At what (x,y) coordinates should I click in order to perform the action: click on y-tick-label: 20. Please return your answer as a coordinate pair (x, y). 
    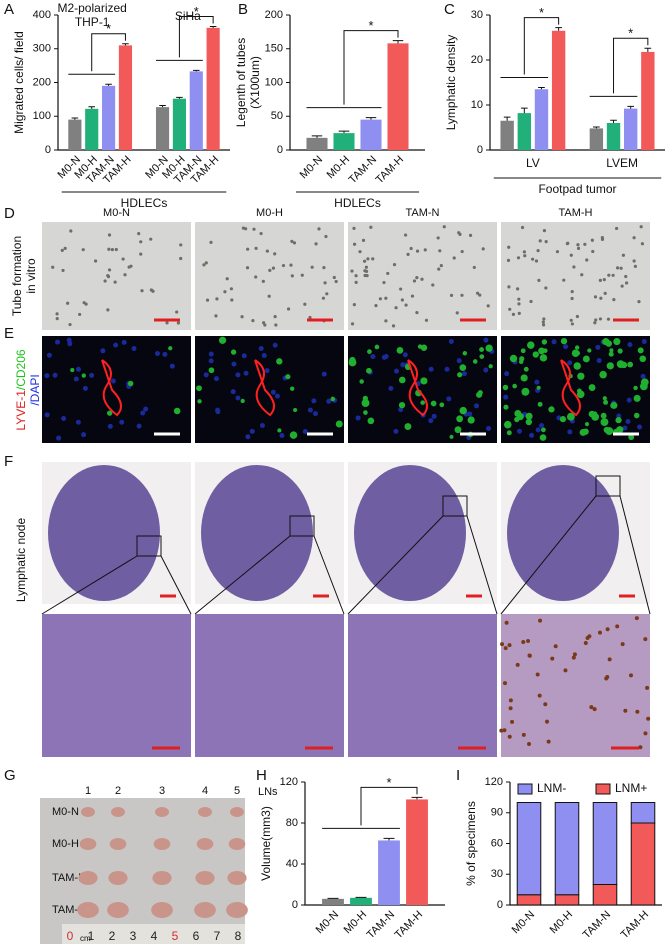
    Looking at the image, I should click on (477, 60).